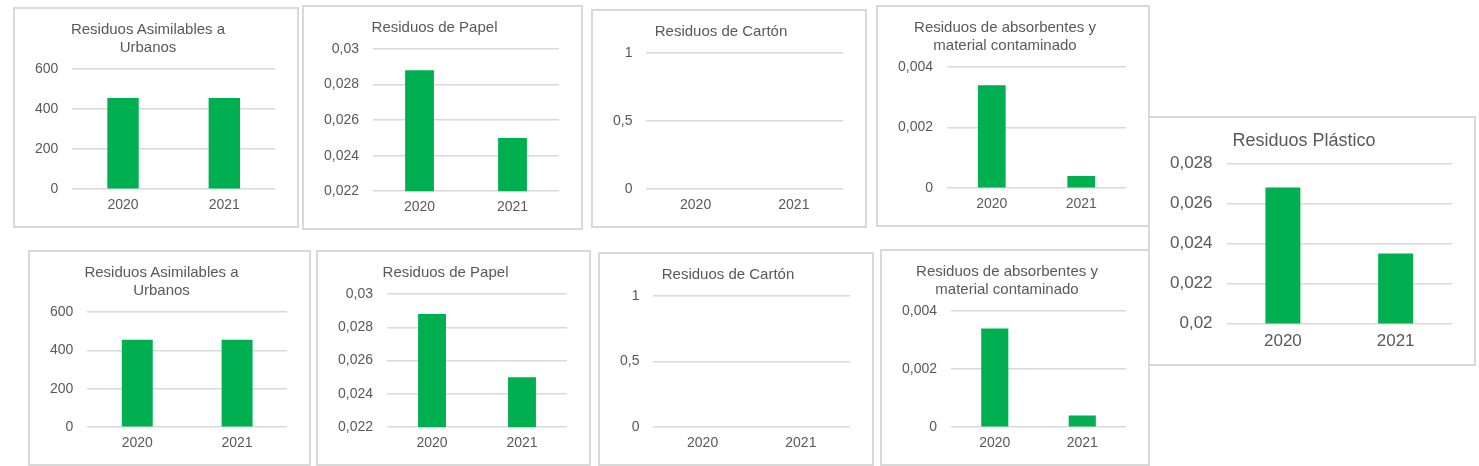 This screenshot has height=466, width=1479. What do you see at coordinates (1196, 323) in the screenshot?
I see `y-tick-label: 0,02` at bounding box center [1196, 323].